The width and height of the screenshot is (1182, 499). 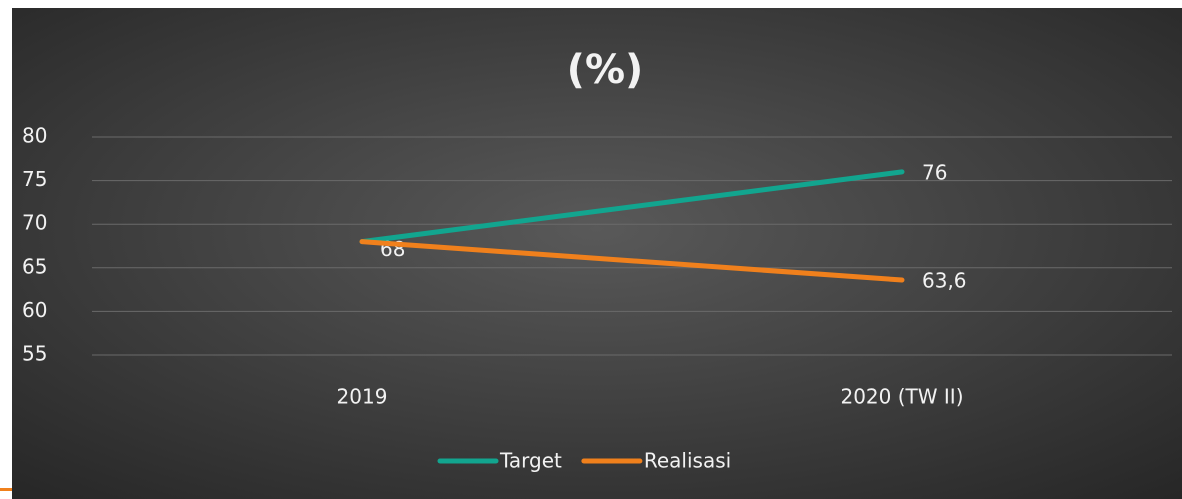 I want to click on chart-title: (%), so click(x=605, y=70).